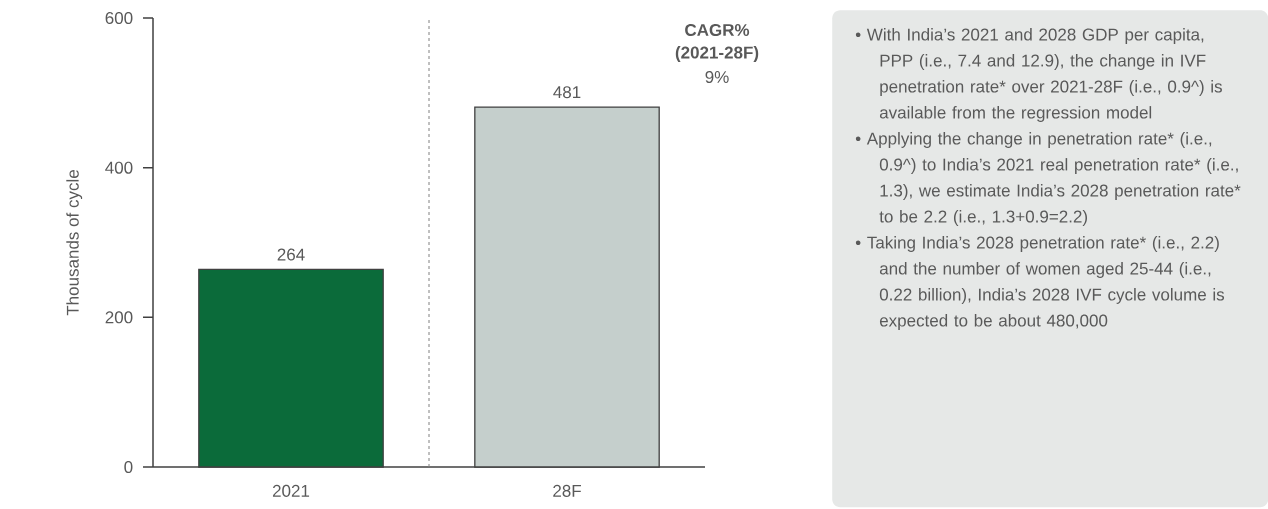 The width and height of the screenshot is (1268, 509). Describe the element at coordinates (717, 77) in the screenshot. I see `text: 9%` at that location.